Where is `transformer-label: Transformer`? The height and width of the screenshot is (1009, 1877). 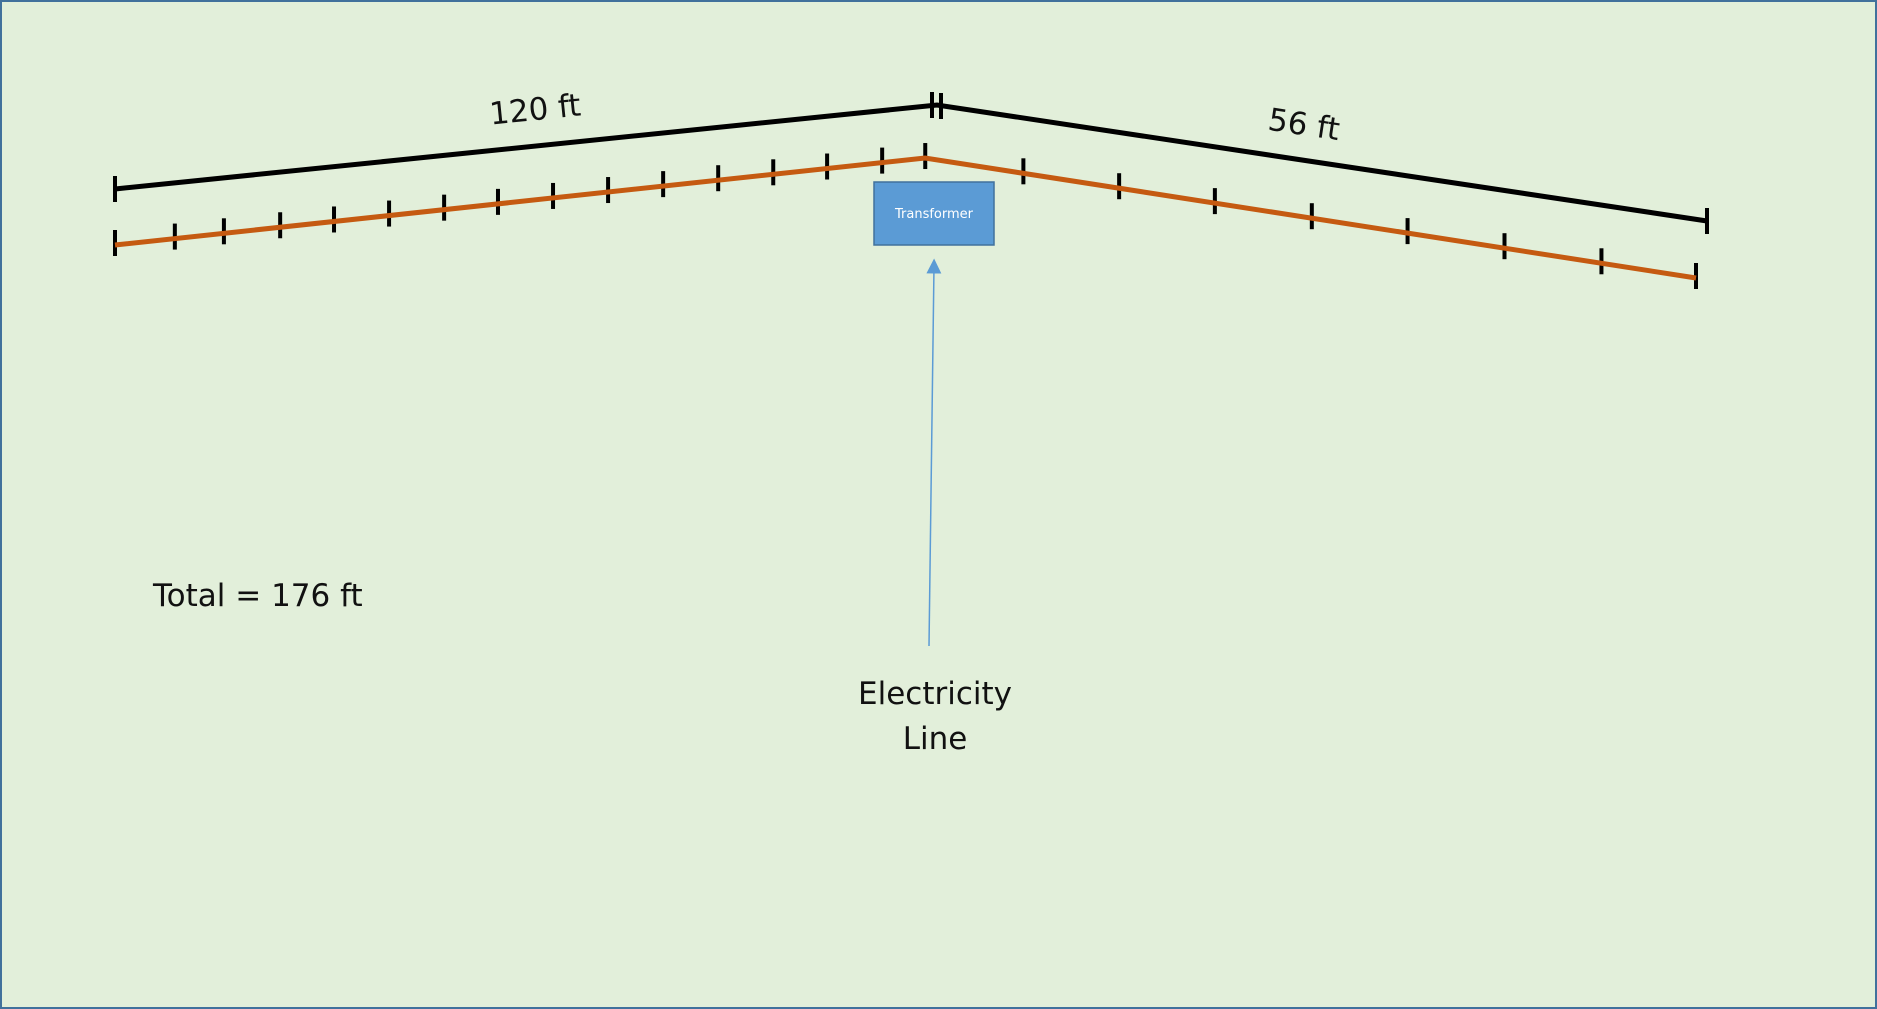 transformer-label: Transformer is located at coordinates (934, 214).